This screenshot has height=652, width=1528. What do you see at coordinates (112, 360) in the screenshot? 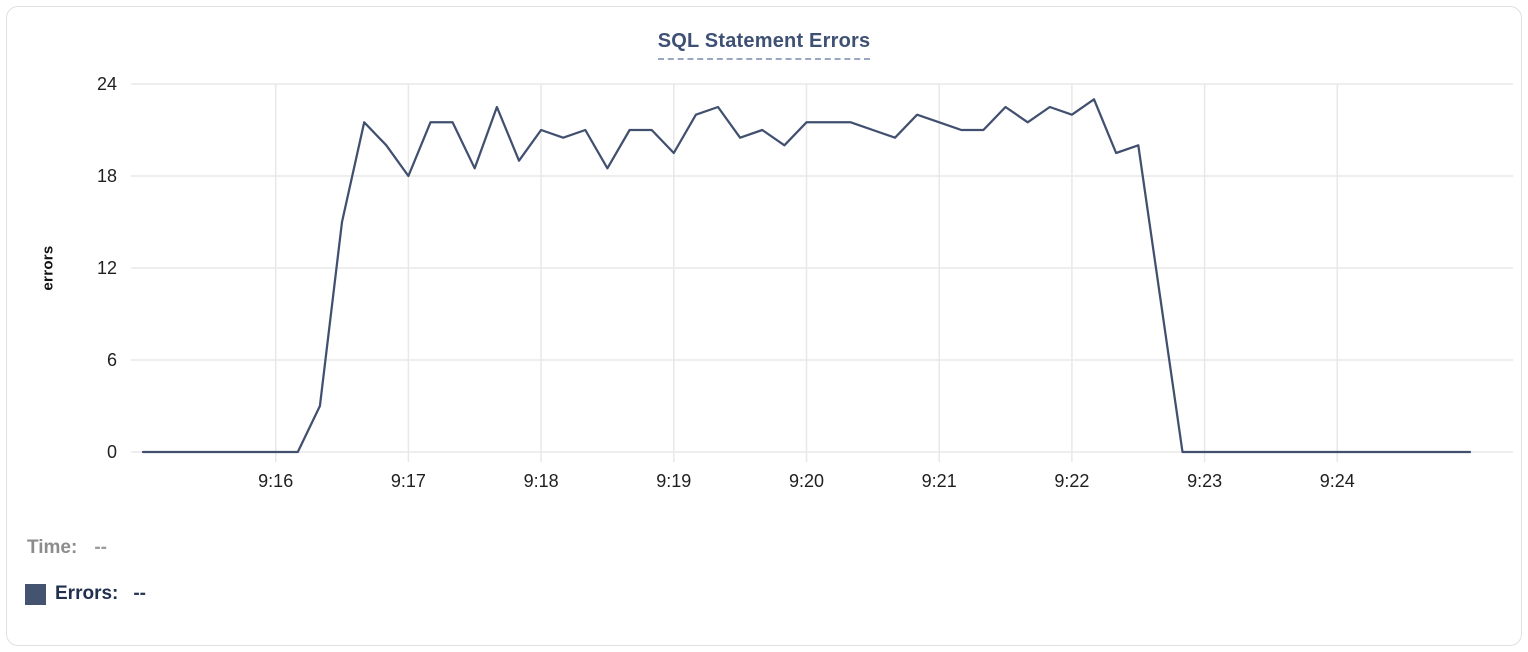
I see `y-tick-label: 6` at bounding box center [112, 360].